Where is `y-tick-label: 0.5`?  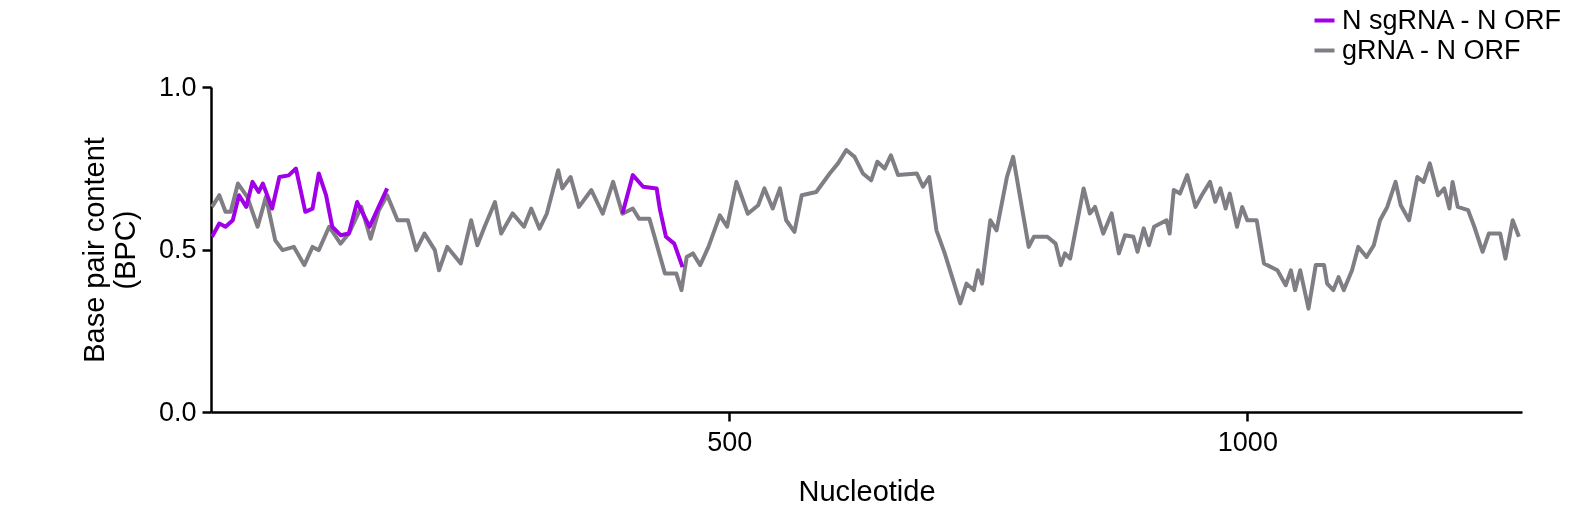 y-tick-label: 0.5 is located at coordinates (177, 249).